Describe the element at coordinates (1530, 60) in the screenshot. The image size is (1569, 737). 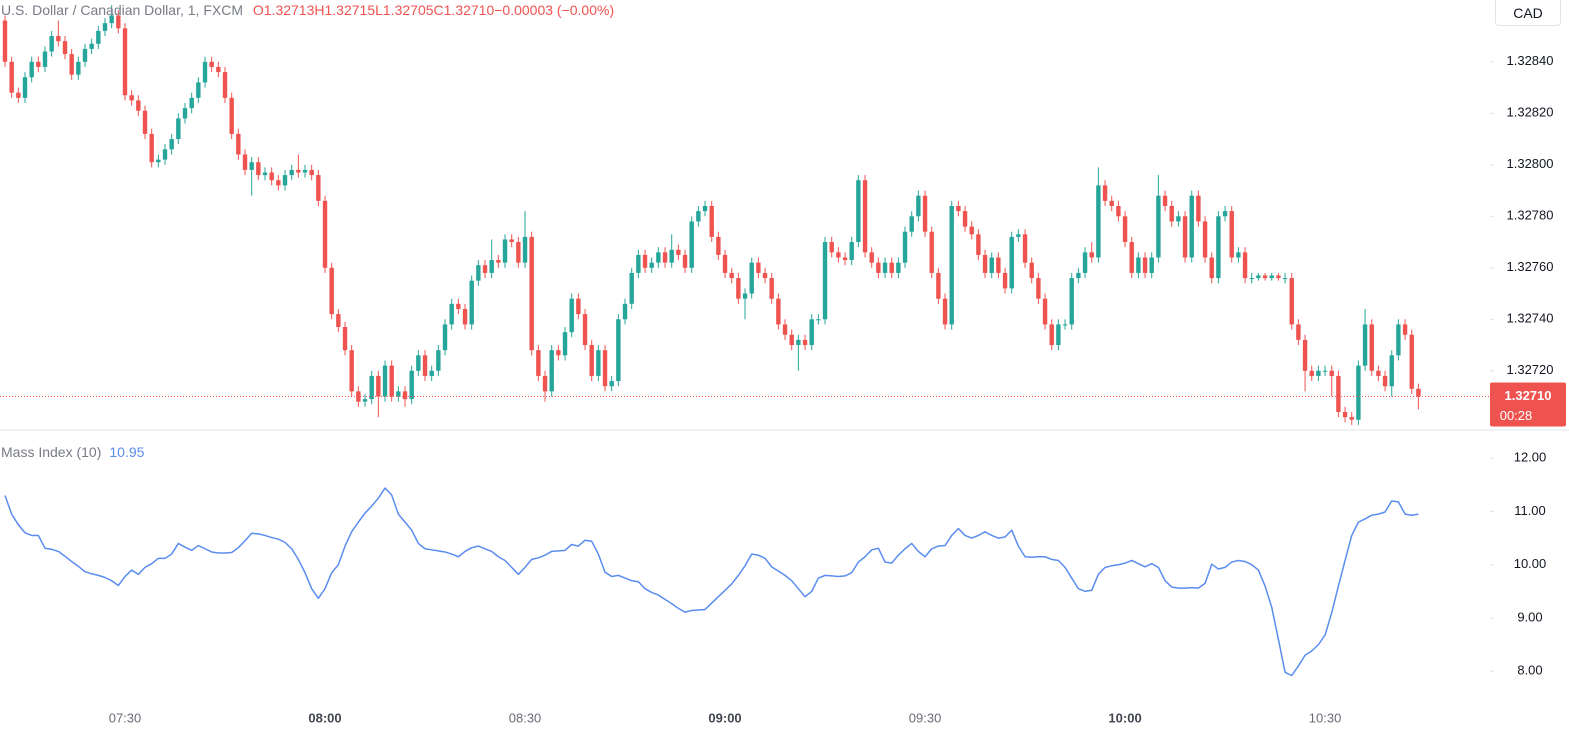
I see `y-tick-label: 1.32840` at that location.